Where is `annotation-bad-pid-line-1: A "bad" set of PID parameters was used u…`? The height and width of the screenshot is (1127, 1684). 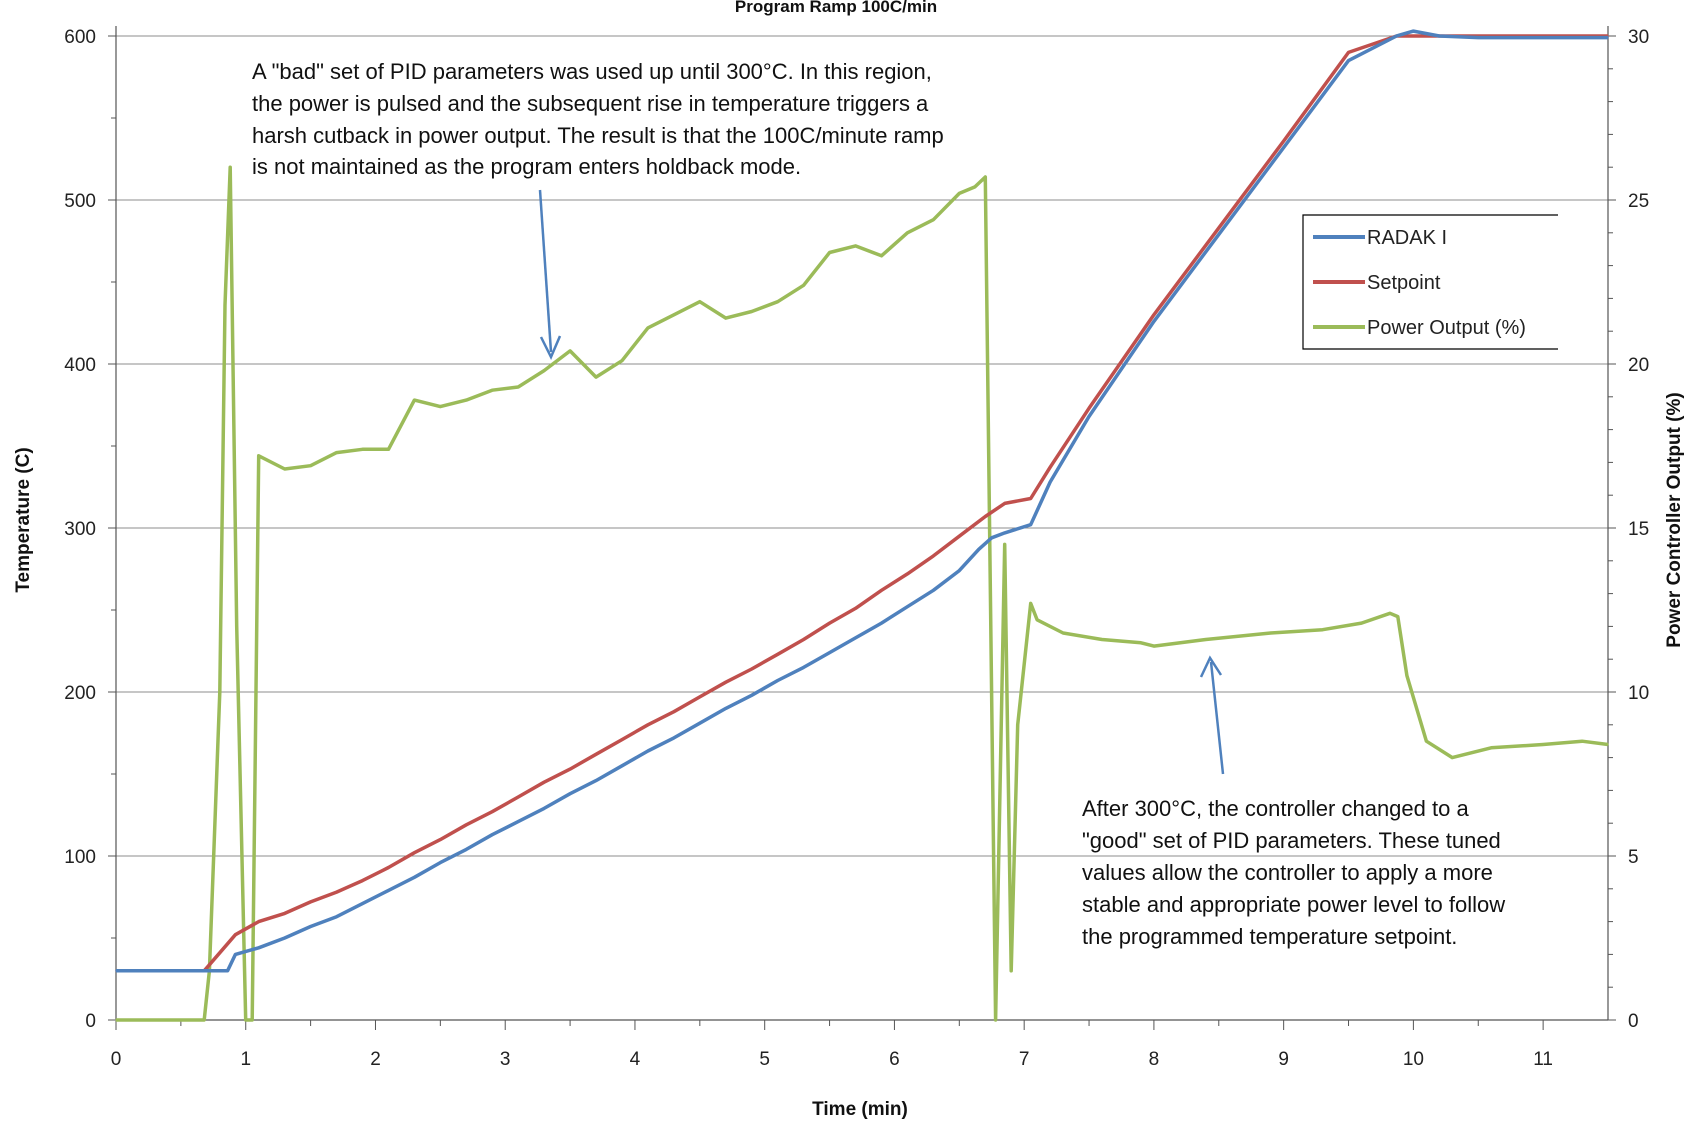 annotation-bad-pid-line-1: A "bad" set of PID parameters was used u… is located at coordinates (592, 71).